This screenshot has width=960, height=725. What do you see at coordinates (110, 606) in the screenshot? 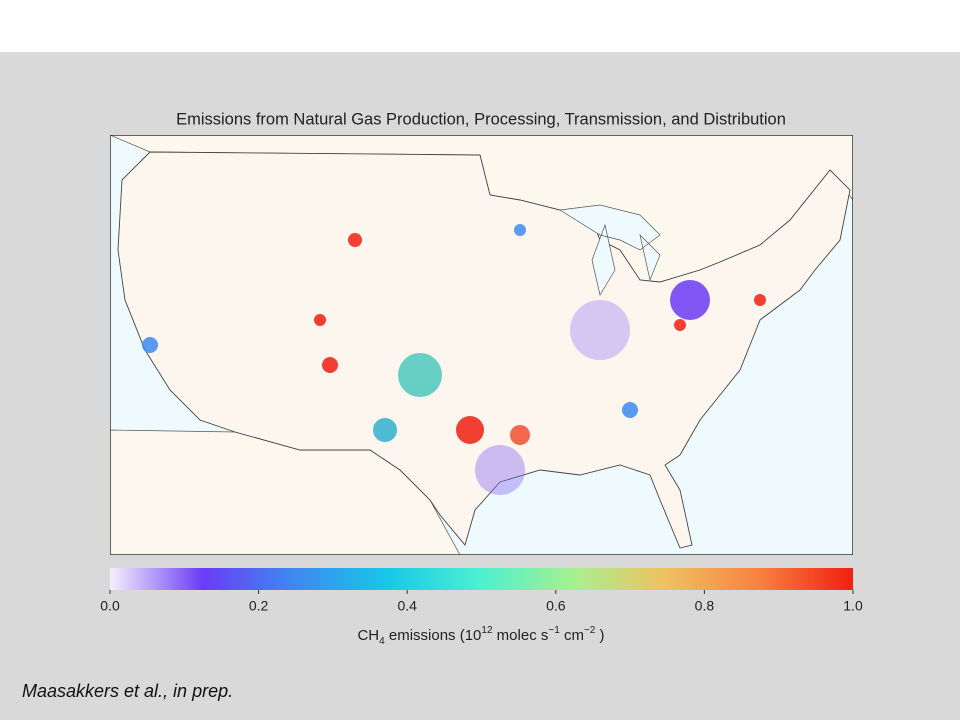
I see `tick-label: 0.0` at bounding box center [110, 606].